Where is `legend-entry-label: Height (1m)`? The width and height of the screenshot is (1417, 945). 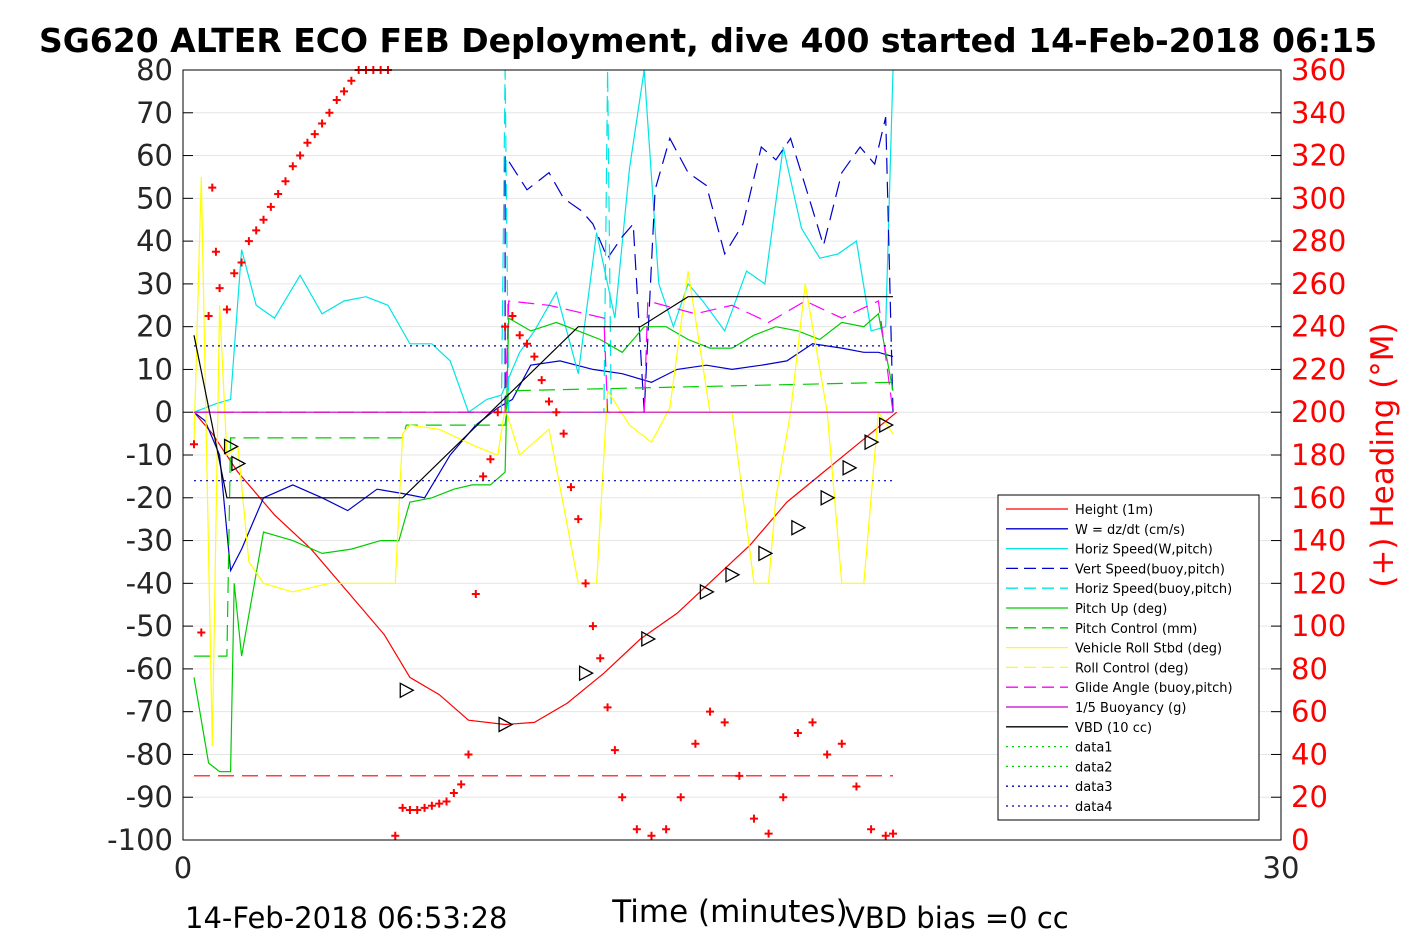
legend-entry-label: Height (1m) is located at coordinates (1114, 510).